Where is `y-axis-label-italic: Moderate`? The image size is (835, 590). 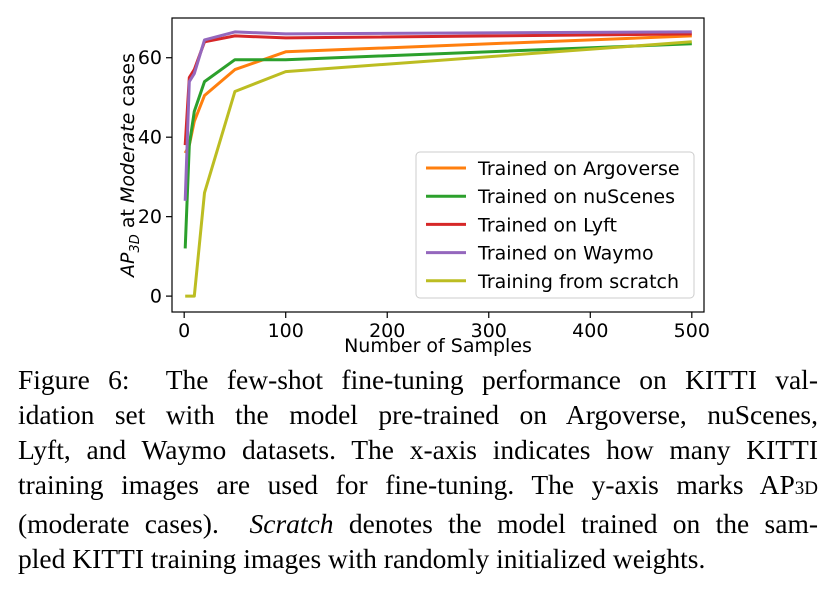 y-axis-label-italic: Moderate is located at coordinates (128, 158).